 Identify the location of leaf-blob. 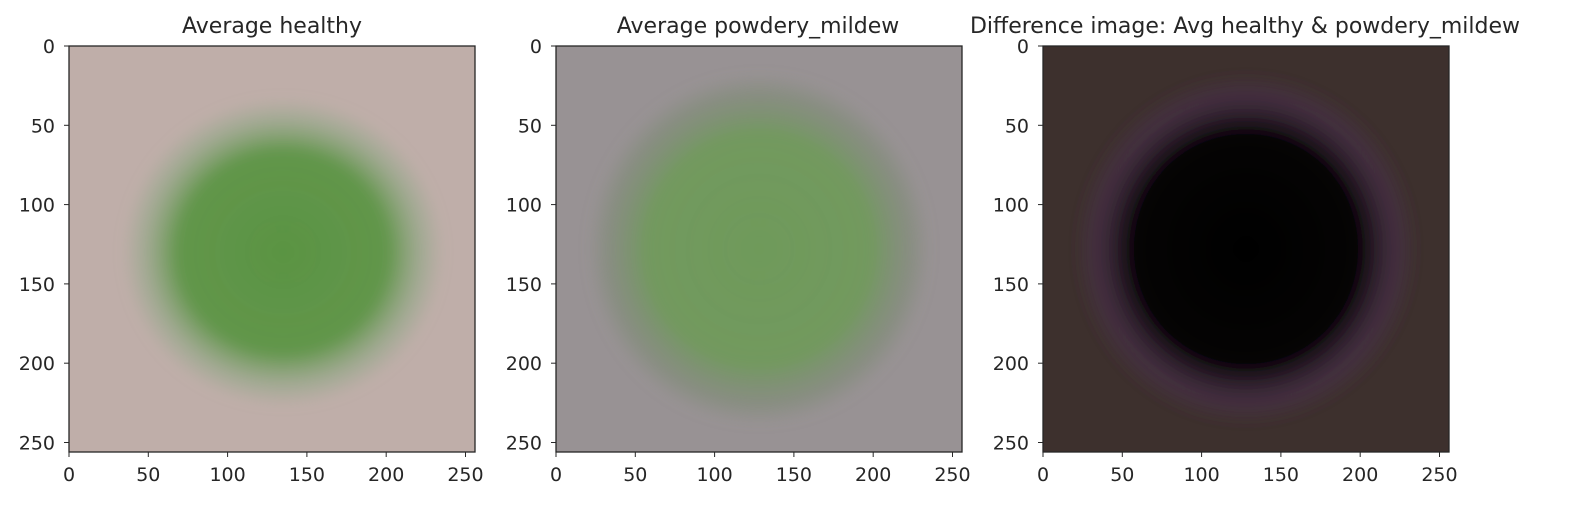
(283, 252).